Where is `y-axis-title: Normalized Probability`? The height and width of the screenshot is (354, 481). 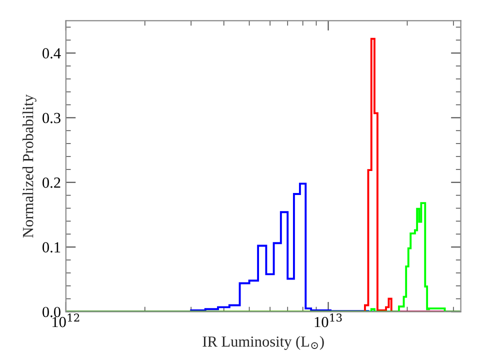 y-axis-title: Normalized Probability is located at coordinates (29, 166).